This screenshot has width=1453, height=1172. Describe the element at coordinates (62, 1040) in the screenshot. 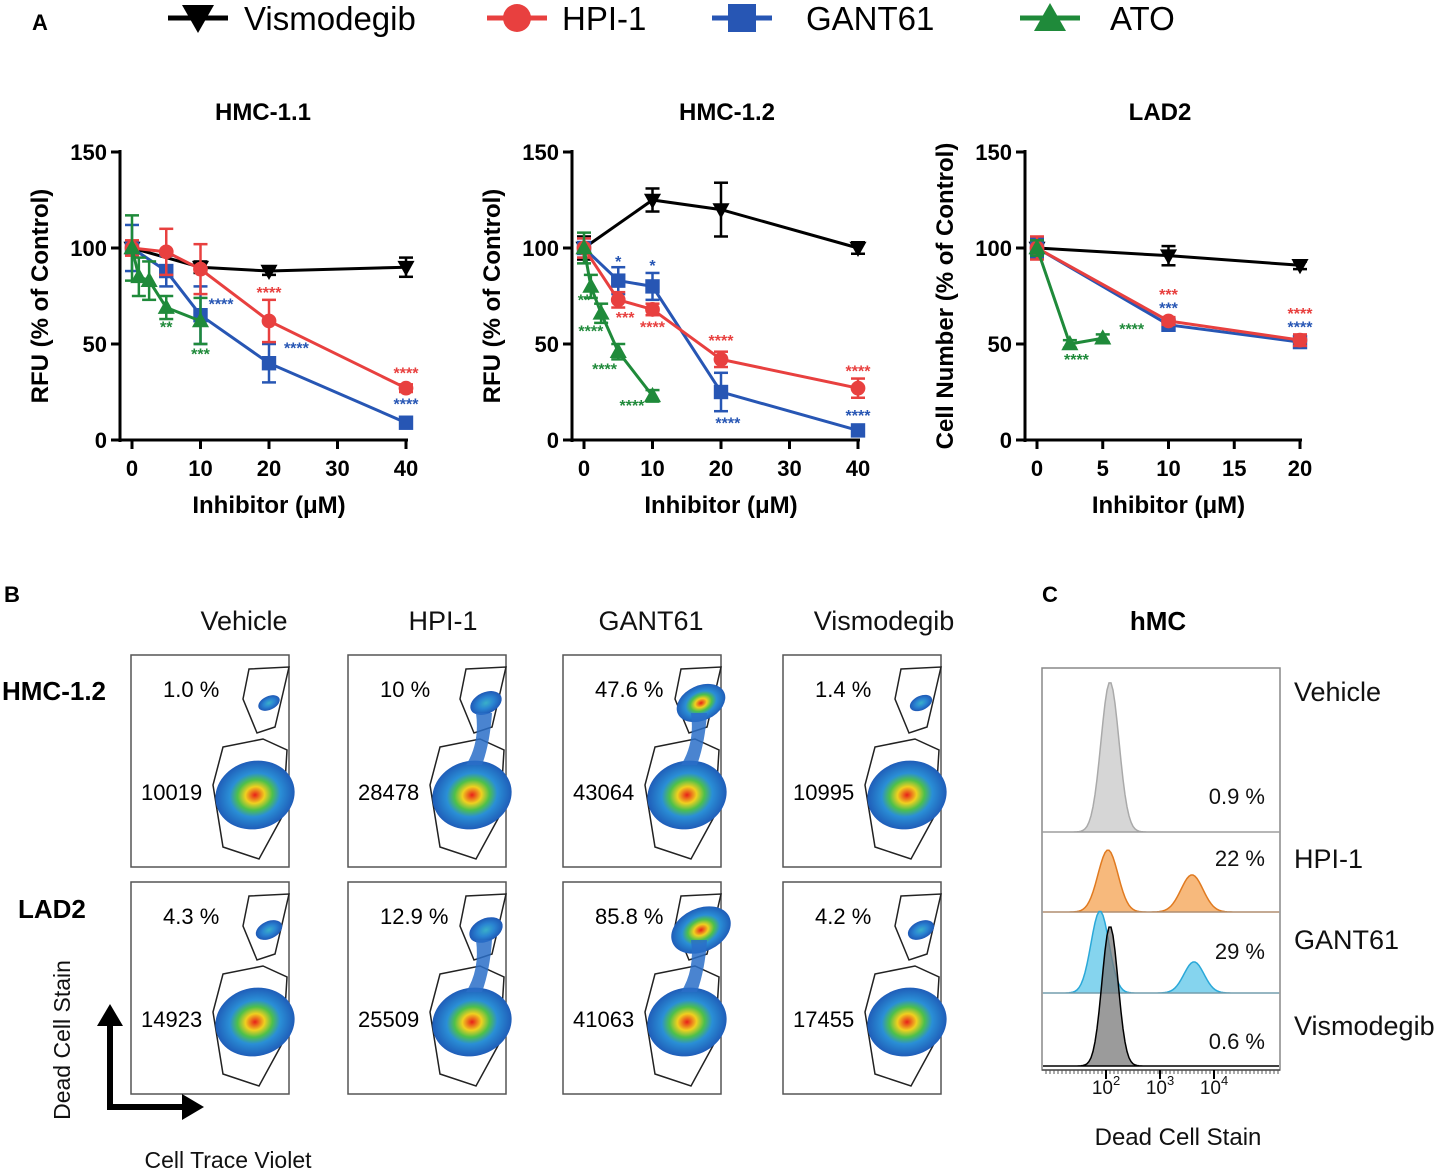

I see `flow-y-axis-label: Dead Cell Stain` at that location.